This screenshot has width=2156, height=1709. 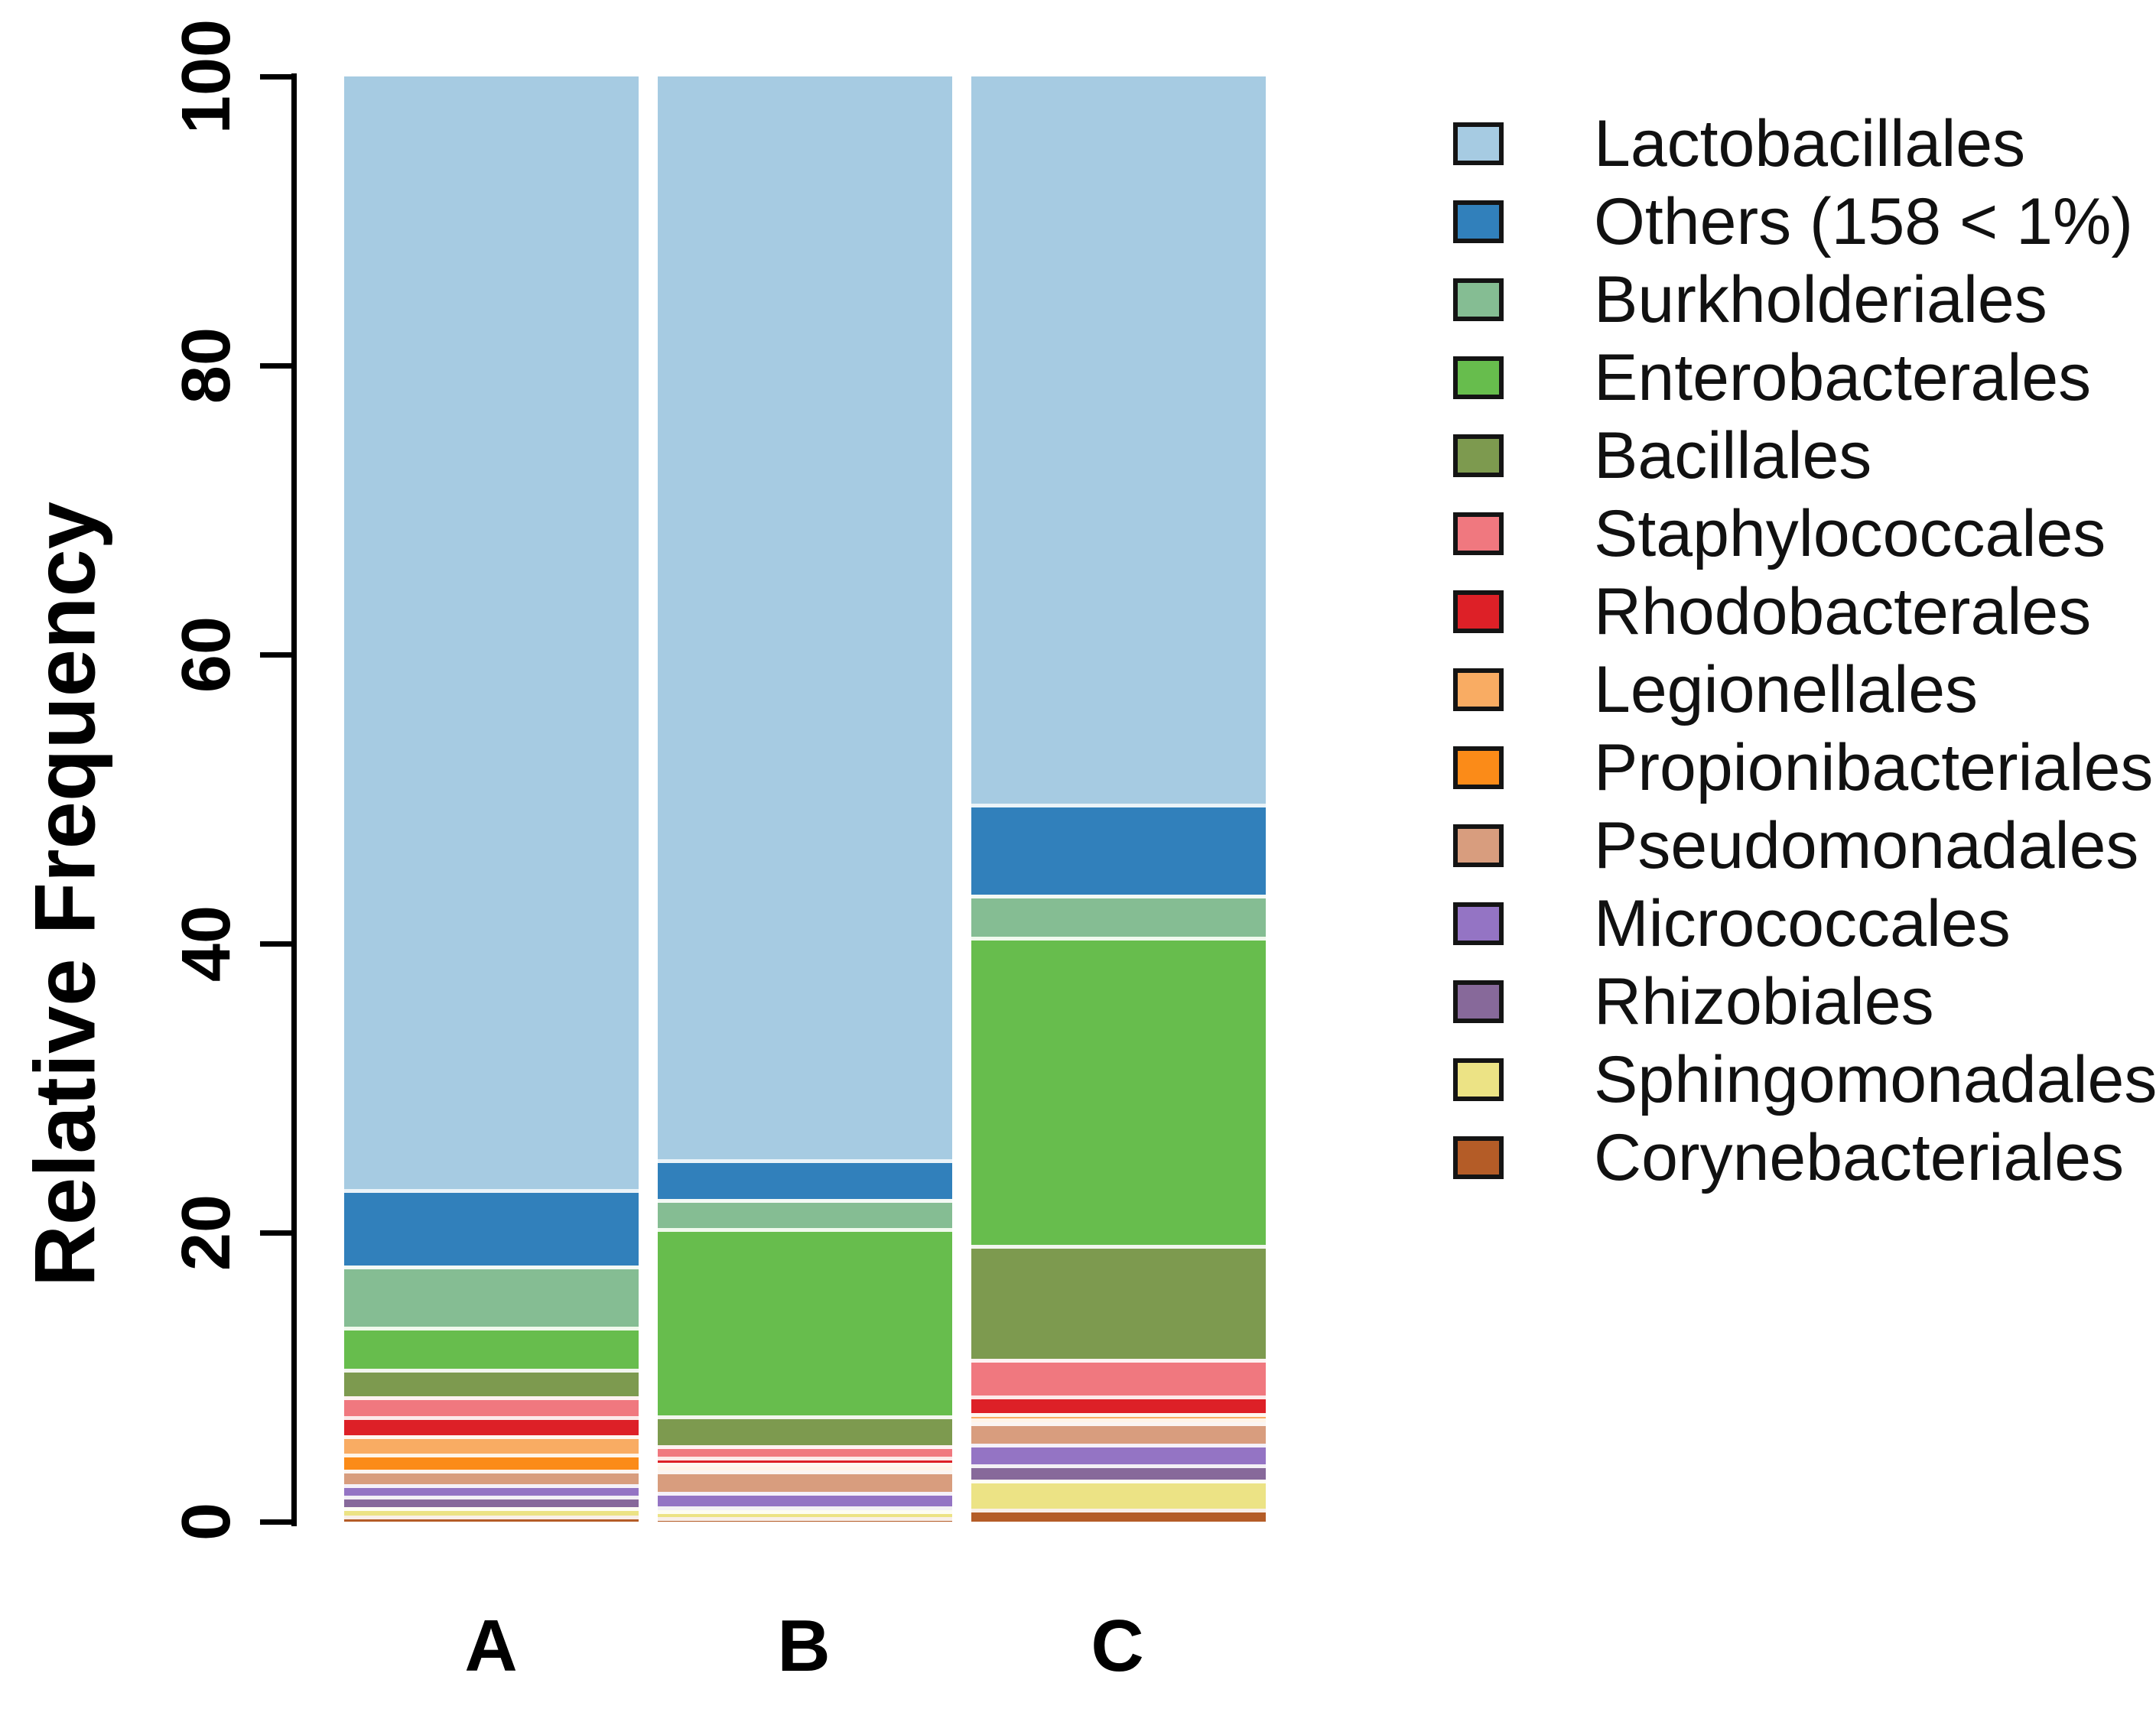 What do you see at coordinates (805, 1468) in the screenshot?
I see `segment-propionibacteriales-b` at bounding box center [805, 1468].